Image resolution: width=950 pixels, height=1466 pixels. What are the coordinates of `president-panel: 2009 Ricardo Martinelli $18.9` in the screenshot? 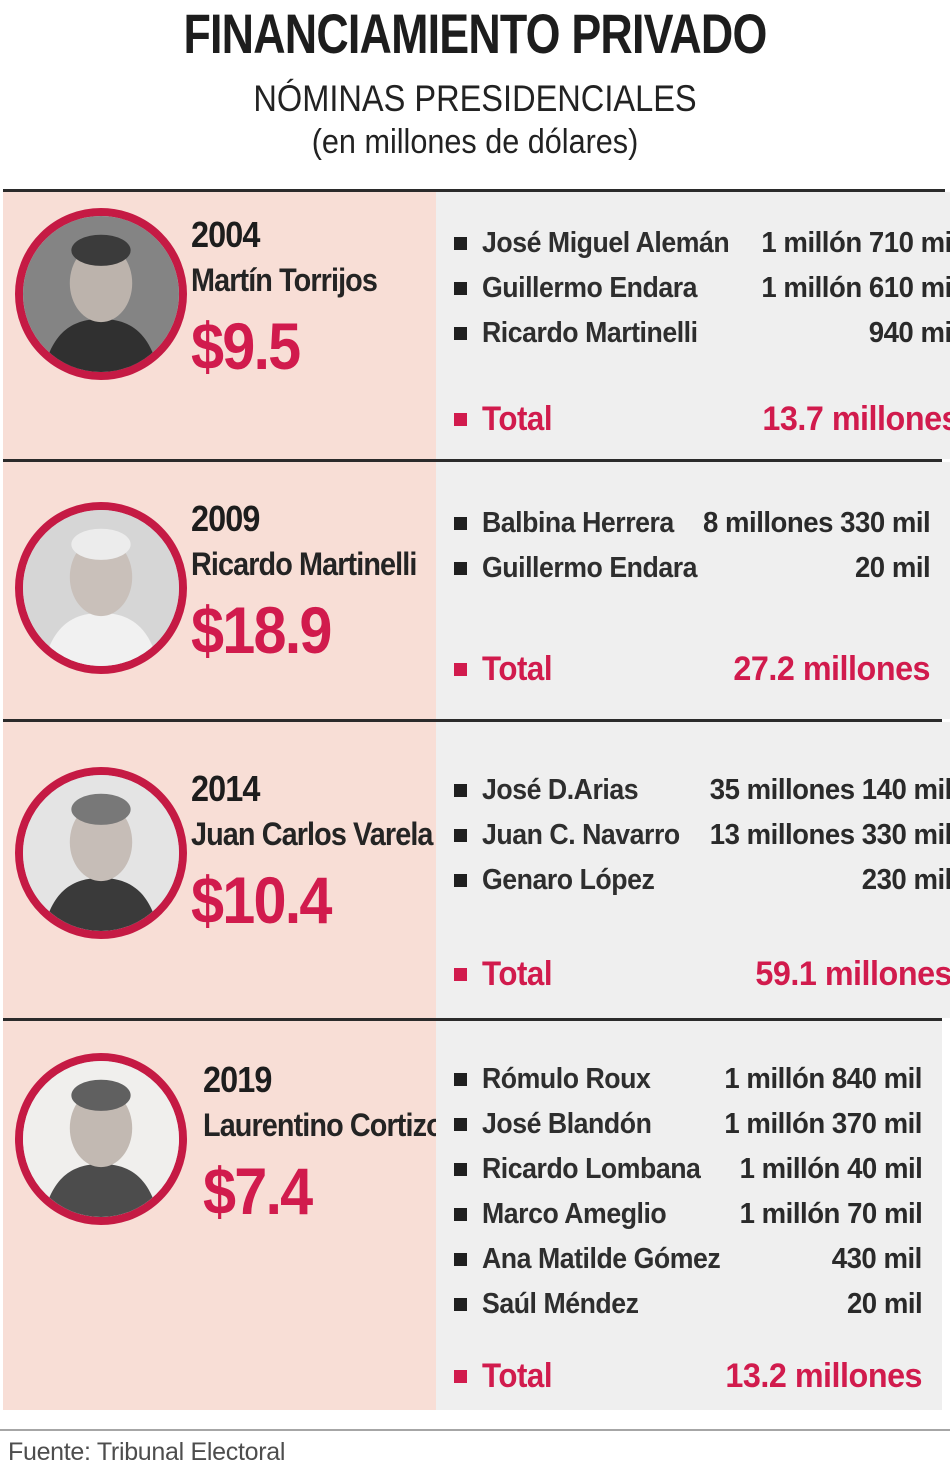 It's located at (219, 590).